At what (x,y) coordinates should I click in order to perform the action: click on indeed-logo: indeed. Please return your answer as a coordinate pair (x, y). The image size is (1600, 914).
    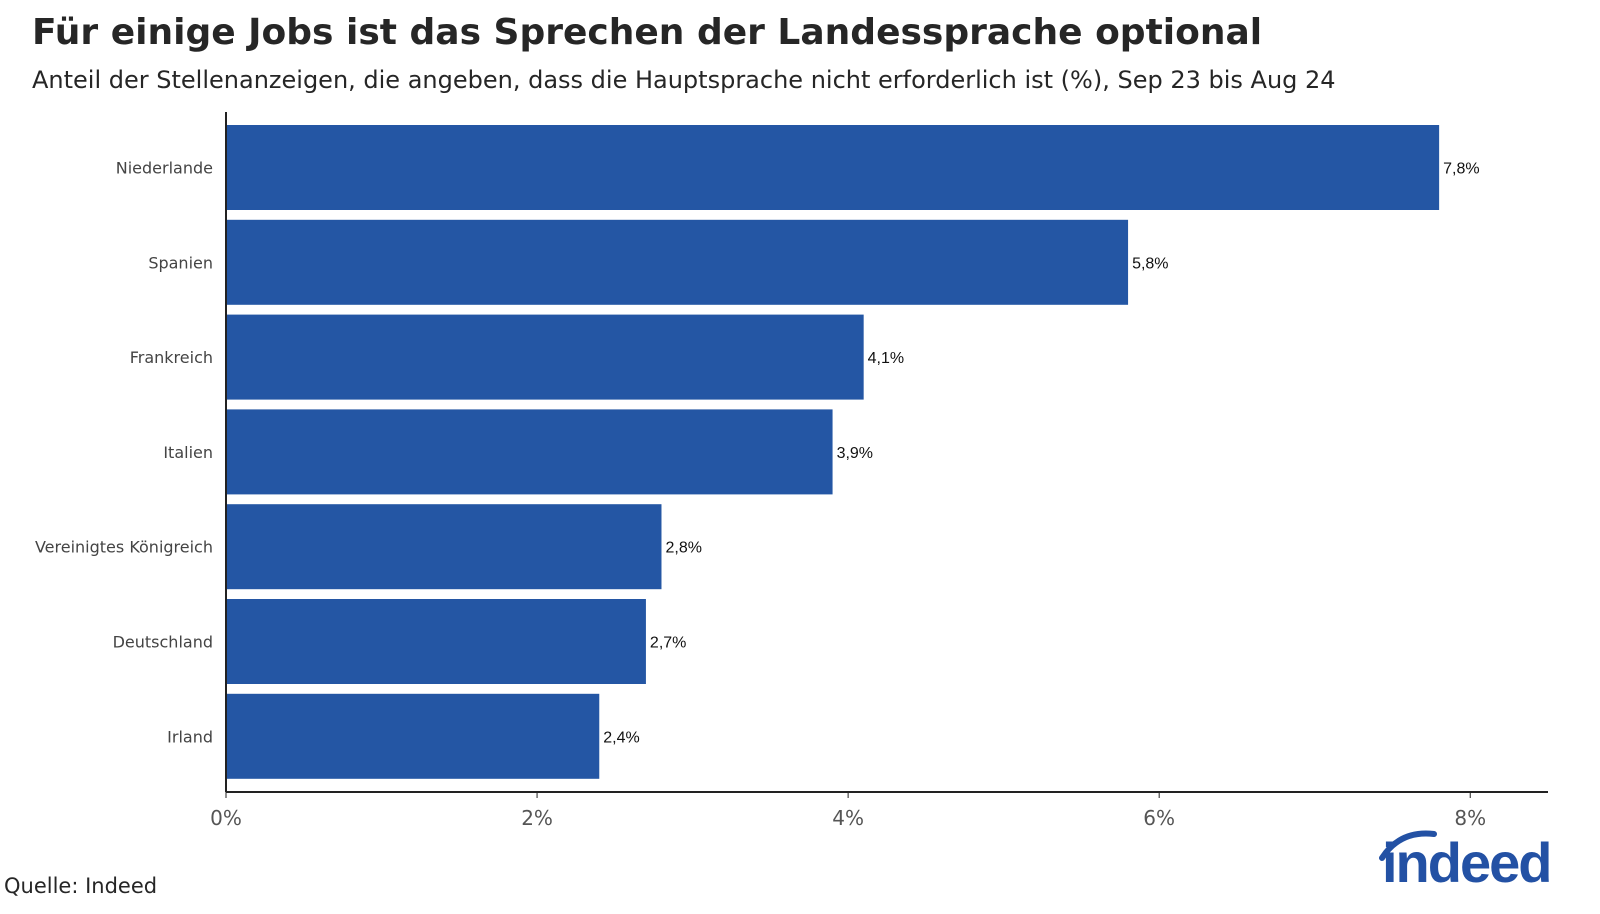
    Looking at the image, I should click on (1470, 868).